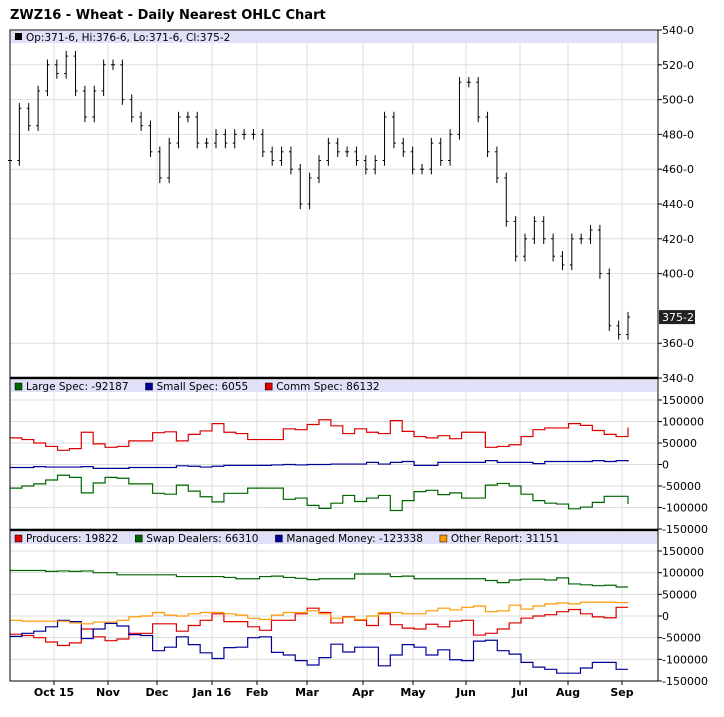 Image resolution: width=724 pixels, height=717 pixels. Describe the element at coordinates (54, 692) in the screenshot. I see `x-tick-label: Oct 15` at that location.